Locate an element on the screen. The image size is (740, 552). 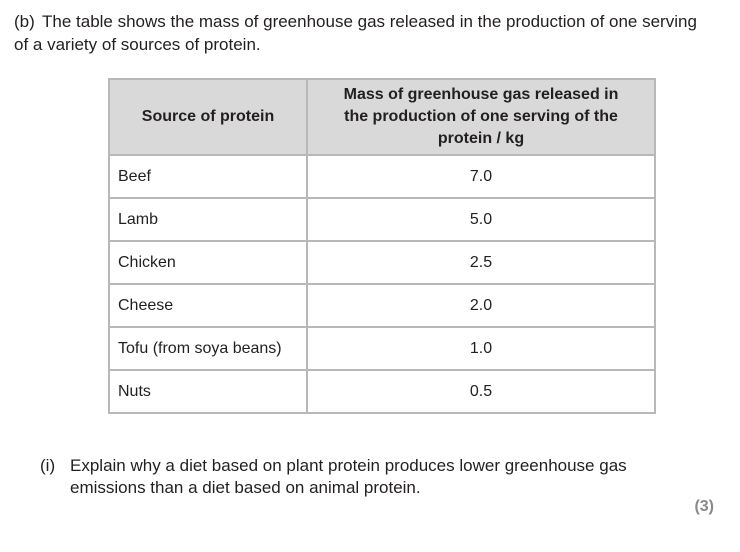
mass-cell: 5.0 is located at coordinates (481, 219).